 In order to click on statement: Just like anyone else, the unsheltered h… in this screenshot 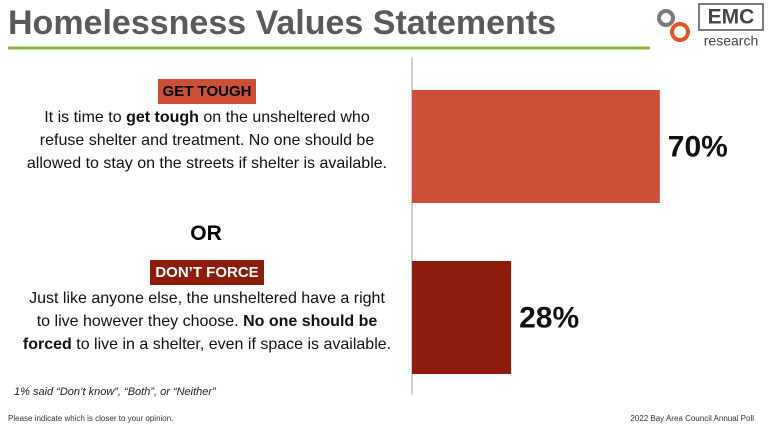, I will do `click(207, 321)`.